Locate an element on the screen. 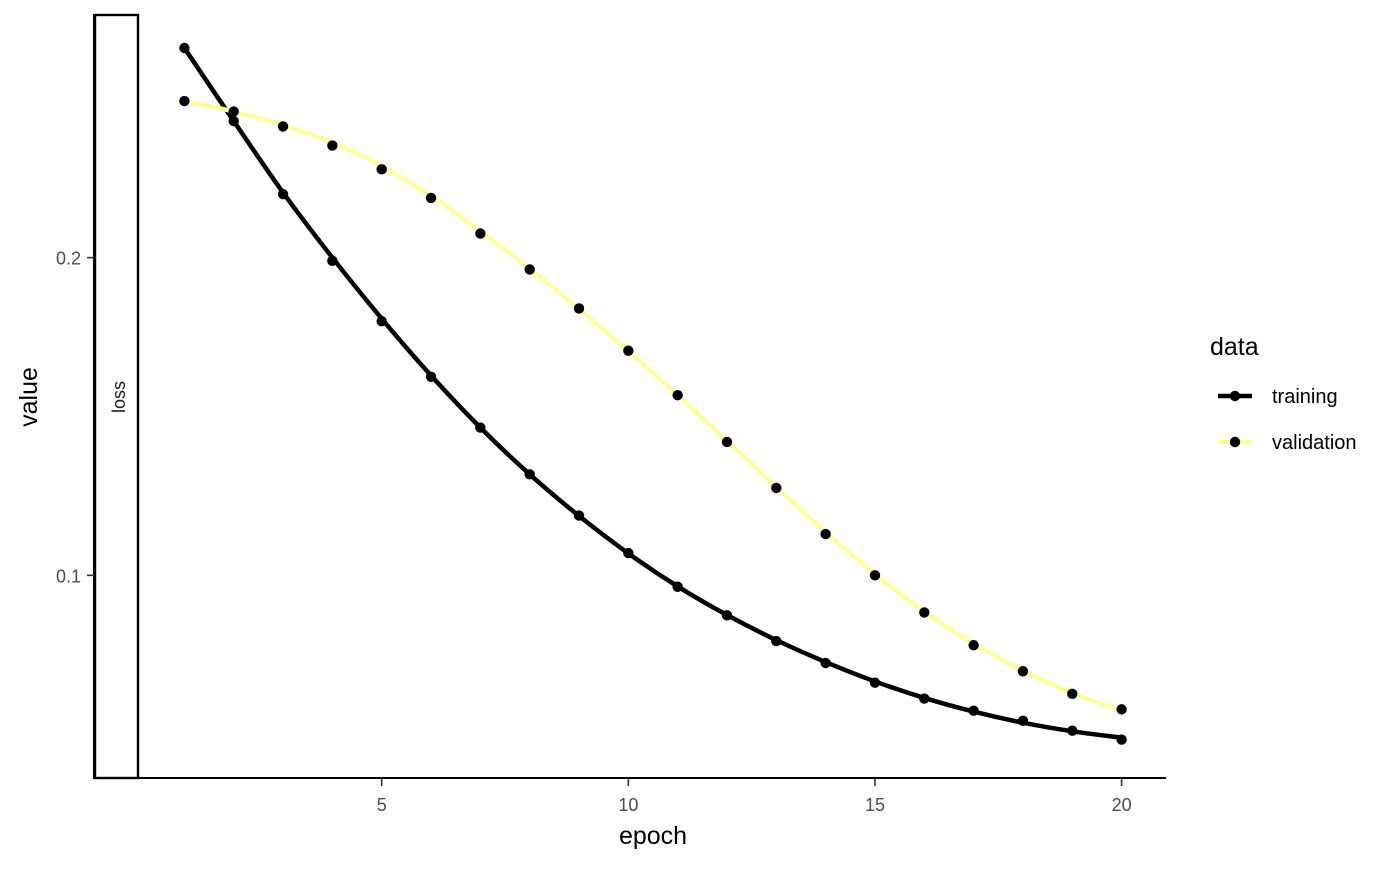 The width and height of the screenshot is (1400, 870). legend-validation-point is located at coordinates (1235, 442).